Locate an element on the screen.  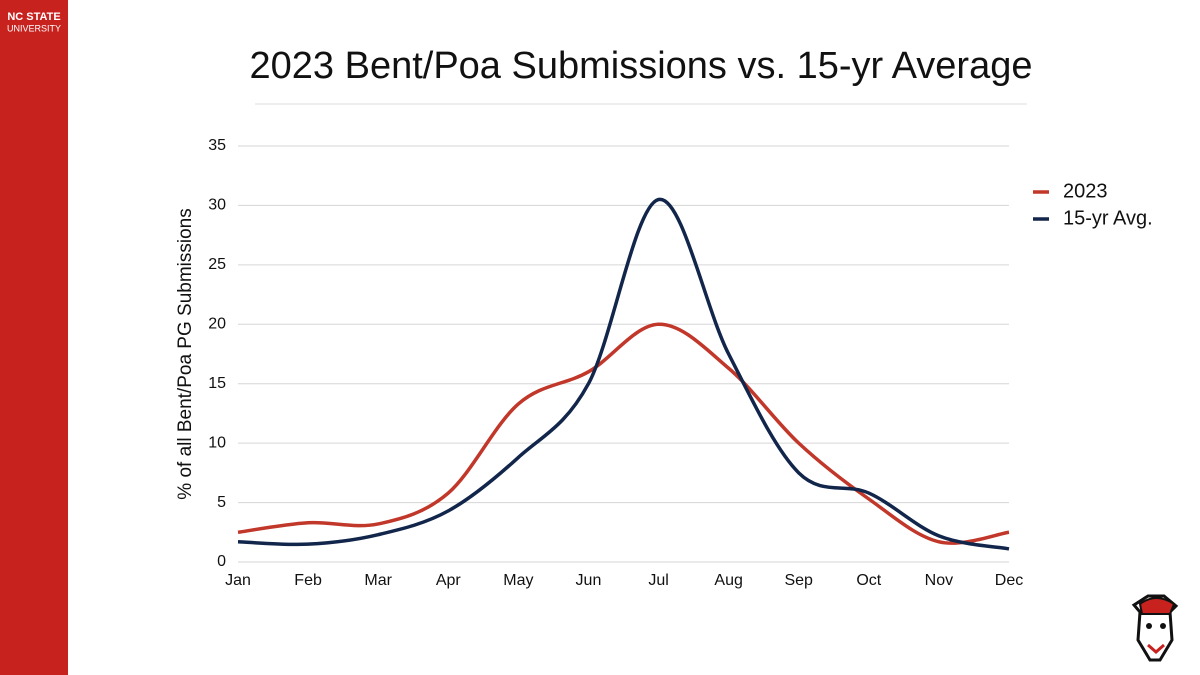
y-tick-label: 10 is located at coordinates (217, 442).